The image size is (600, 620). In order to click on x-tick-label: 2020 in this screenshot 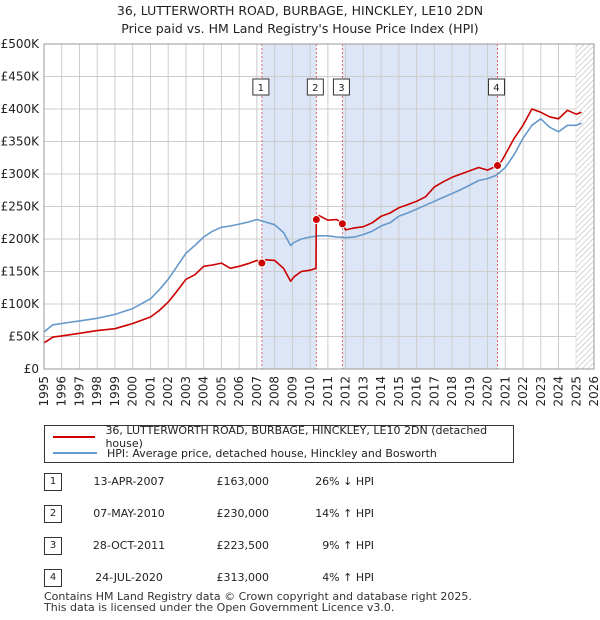, I will do `click(488, 391)`.